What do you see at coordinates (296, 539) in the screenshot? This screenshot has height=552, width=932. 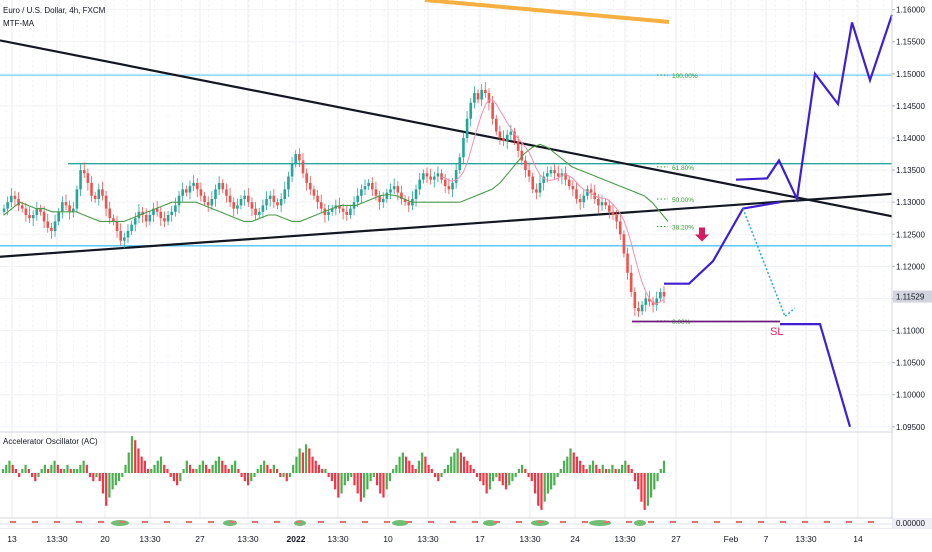 I see `time-tick-label: 2022` at bounding box center [296, 539].